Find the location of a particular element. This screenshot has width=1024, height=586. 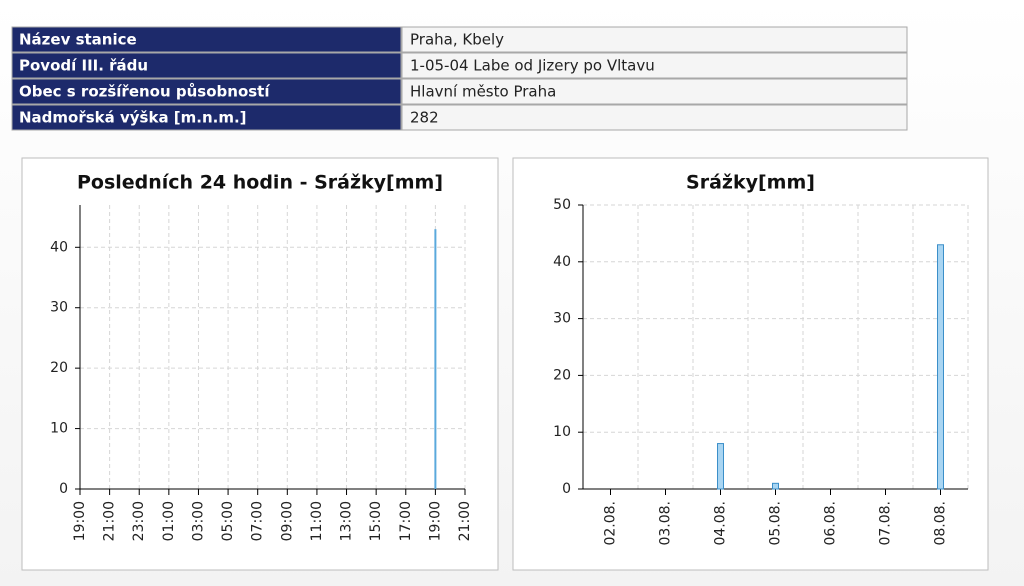

x-tick-label: 07:00 is located at coordinates (258, 521).